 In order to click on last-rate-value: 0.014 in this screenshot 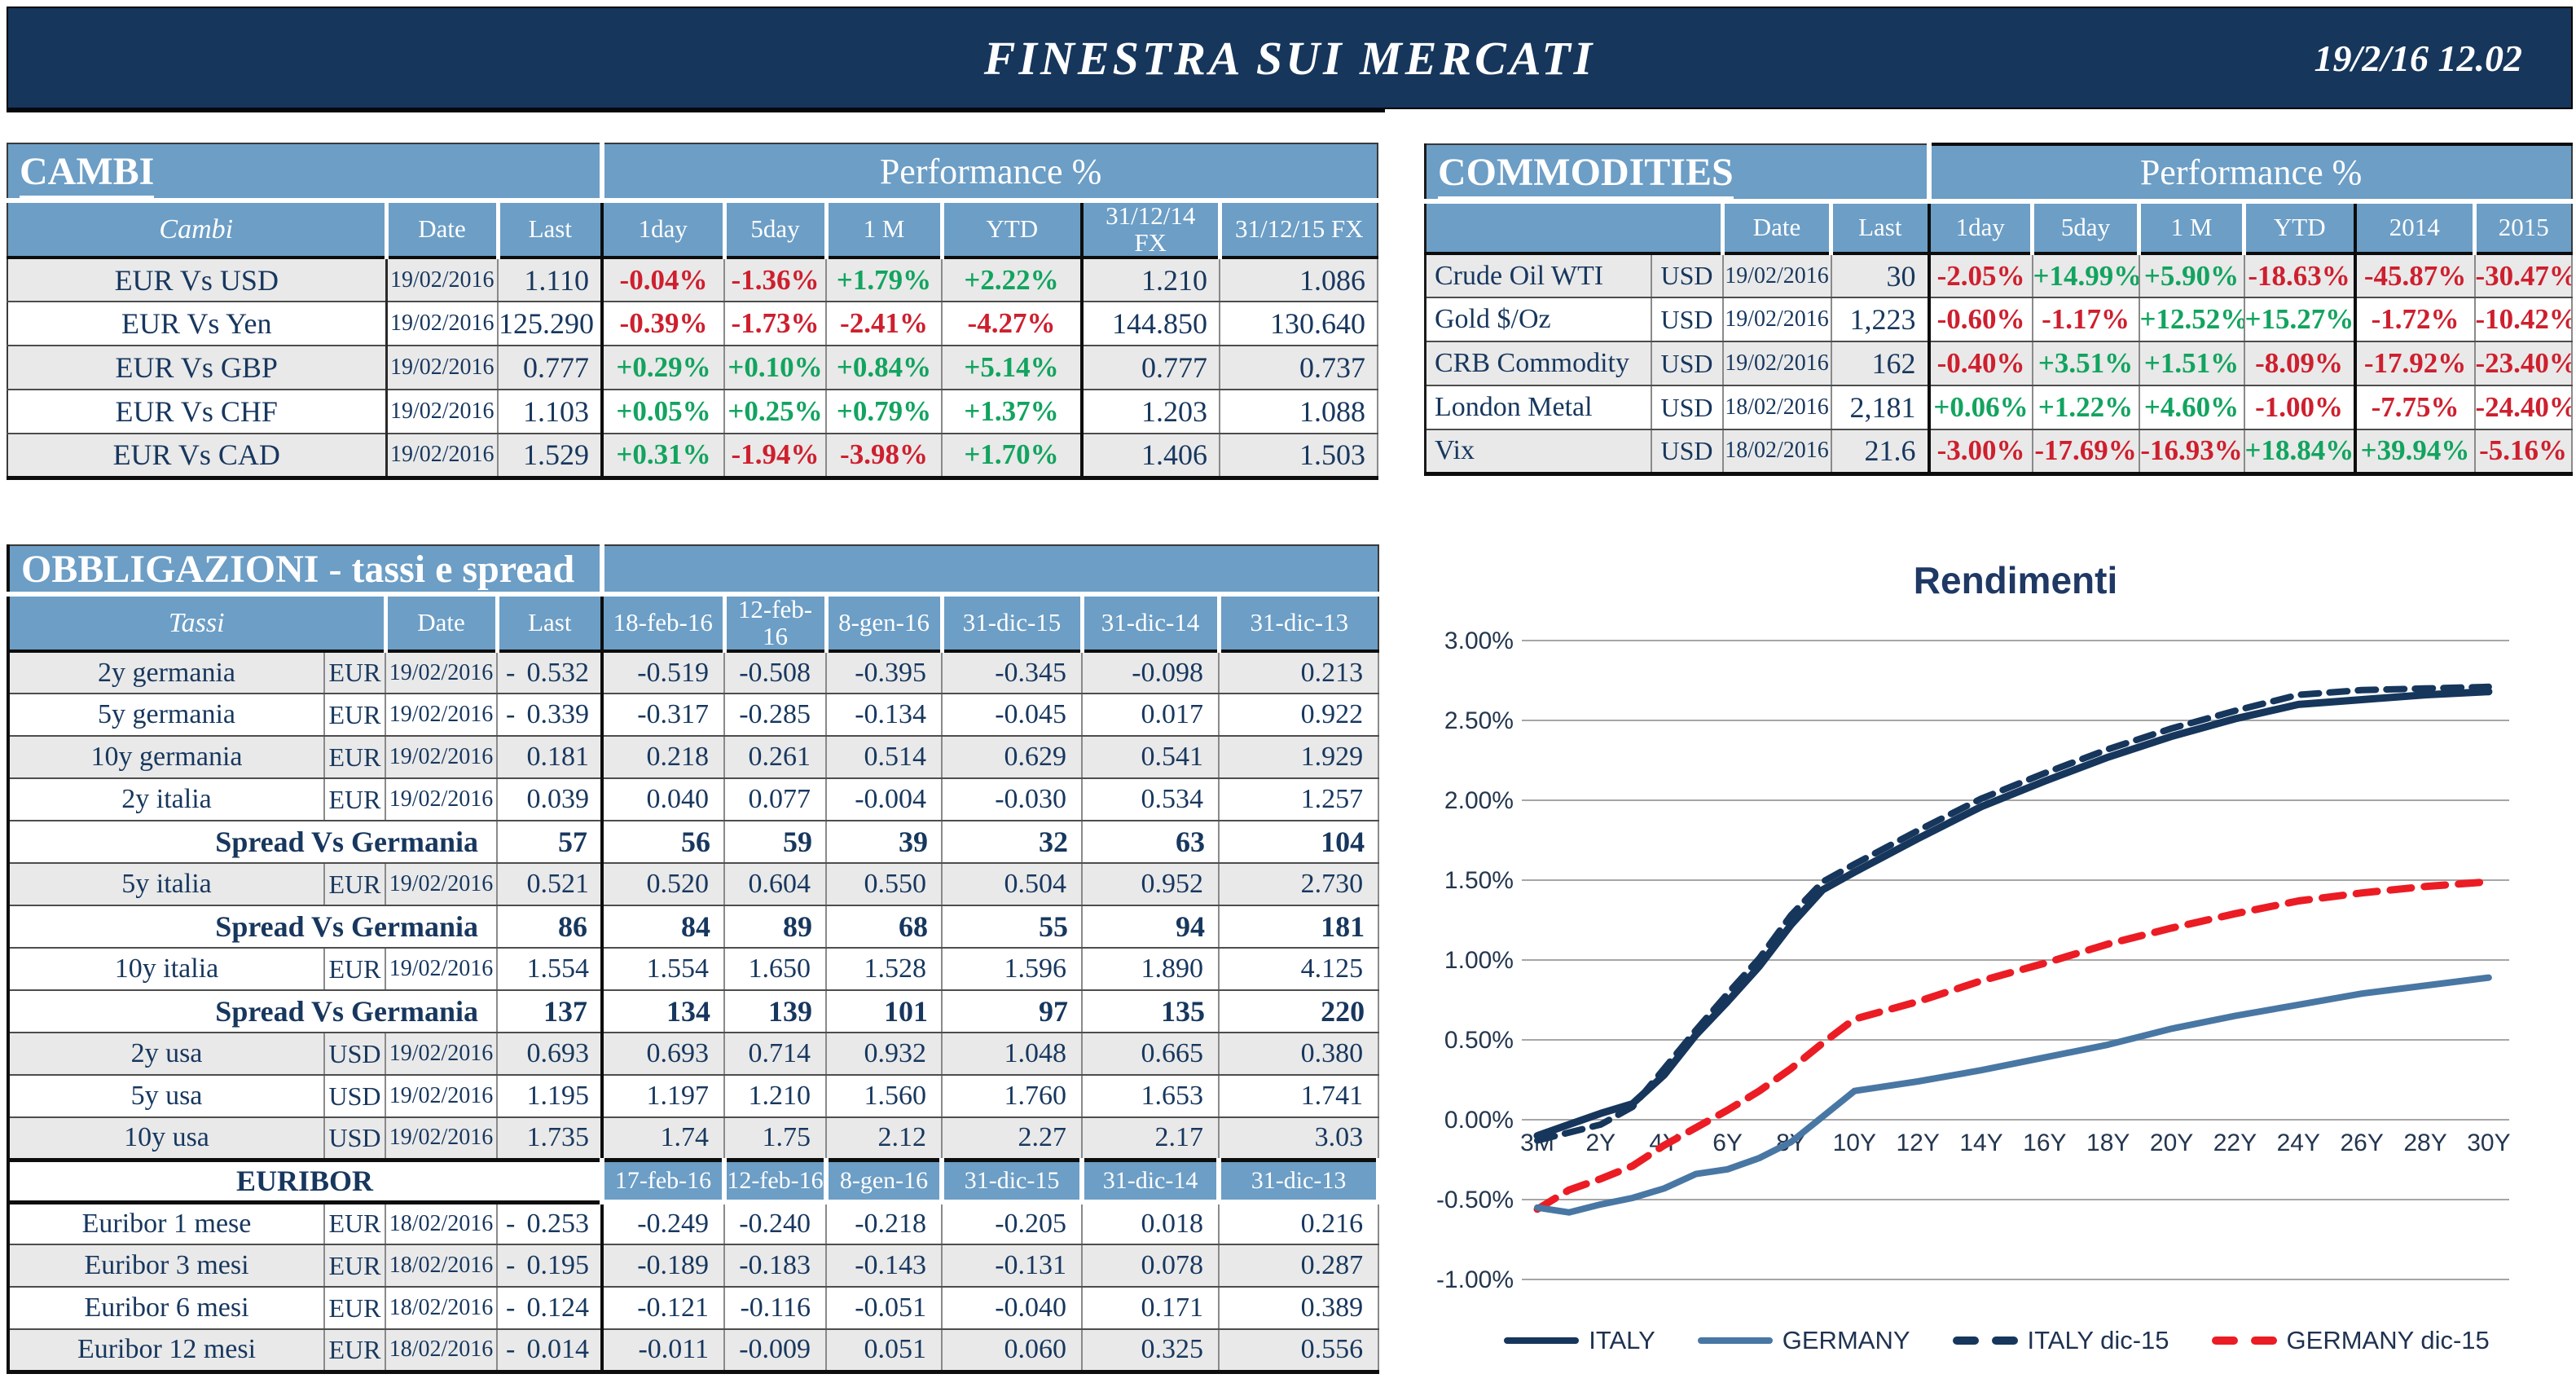, I will do `click(558, 1349)`.